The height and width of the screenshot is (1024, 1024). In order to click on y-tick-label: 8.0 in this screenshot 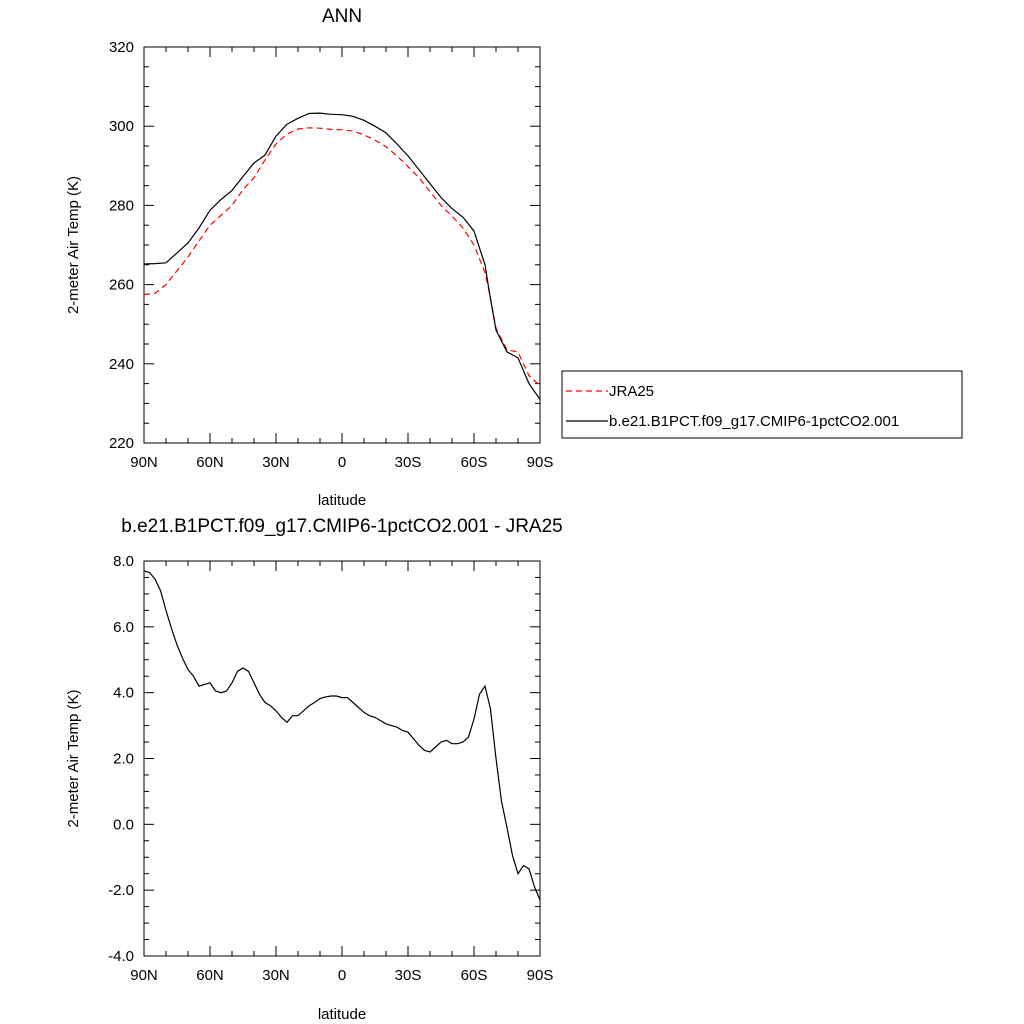, I will do `click(123, 561)`.